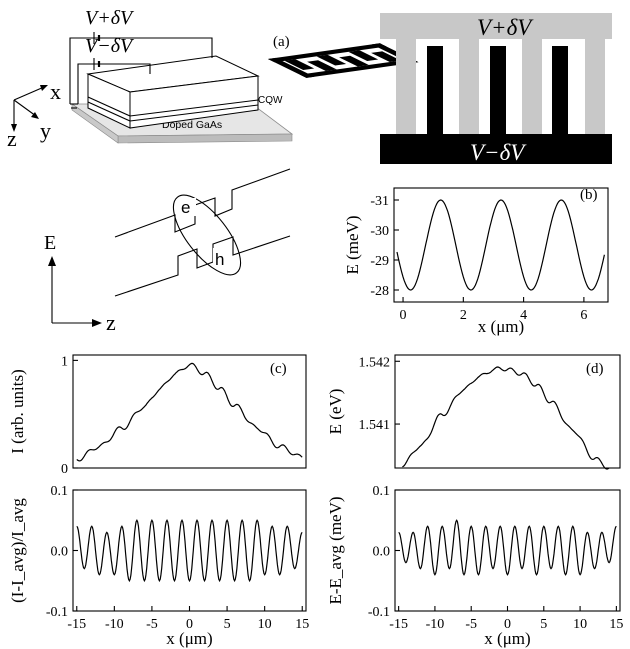  I want to click on y-tick-label: 1, so click(64, 361).